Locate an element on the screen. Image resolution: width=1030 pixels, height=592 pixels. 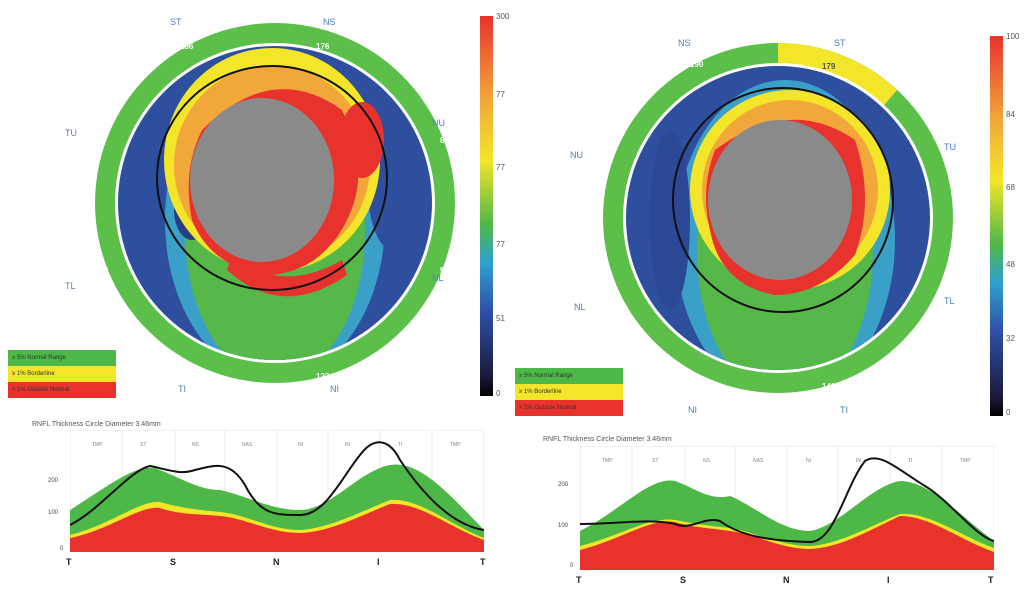
right-seg-0: TMP is located at coordinates (607, 461).